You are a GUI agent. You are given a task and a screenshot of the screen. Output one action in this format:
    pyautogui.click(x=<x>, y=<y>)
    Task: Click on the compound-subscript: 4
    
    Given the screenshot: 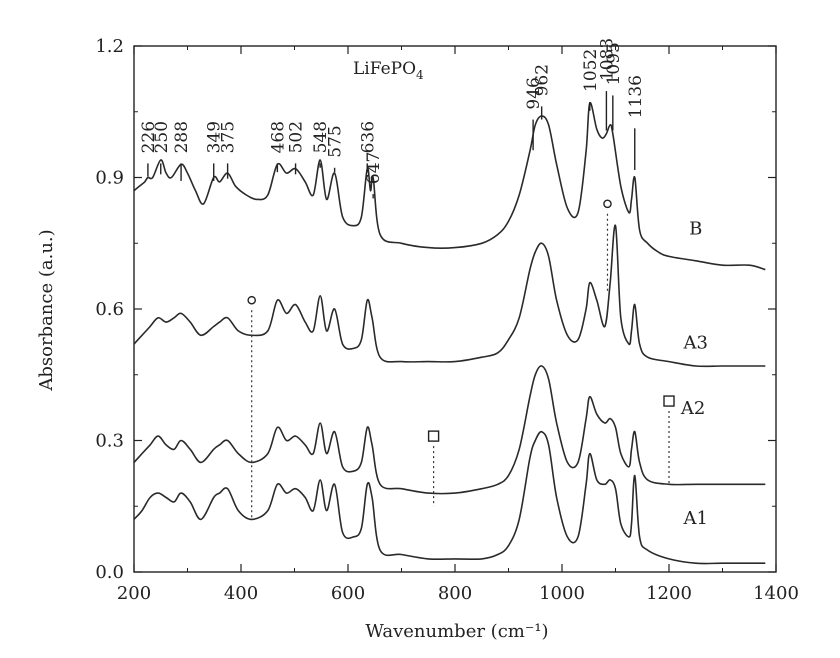 What is the action you would take?
    pyautogui.click(x=420, y=75)
    